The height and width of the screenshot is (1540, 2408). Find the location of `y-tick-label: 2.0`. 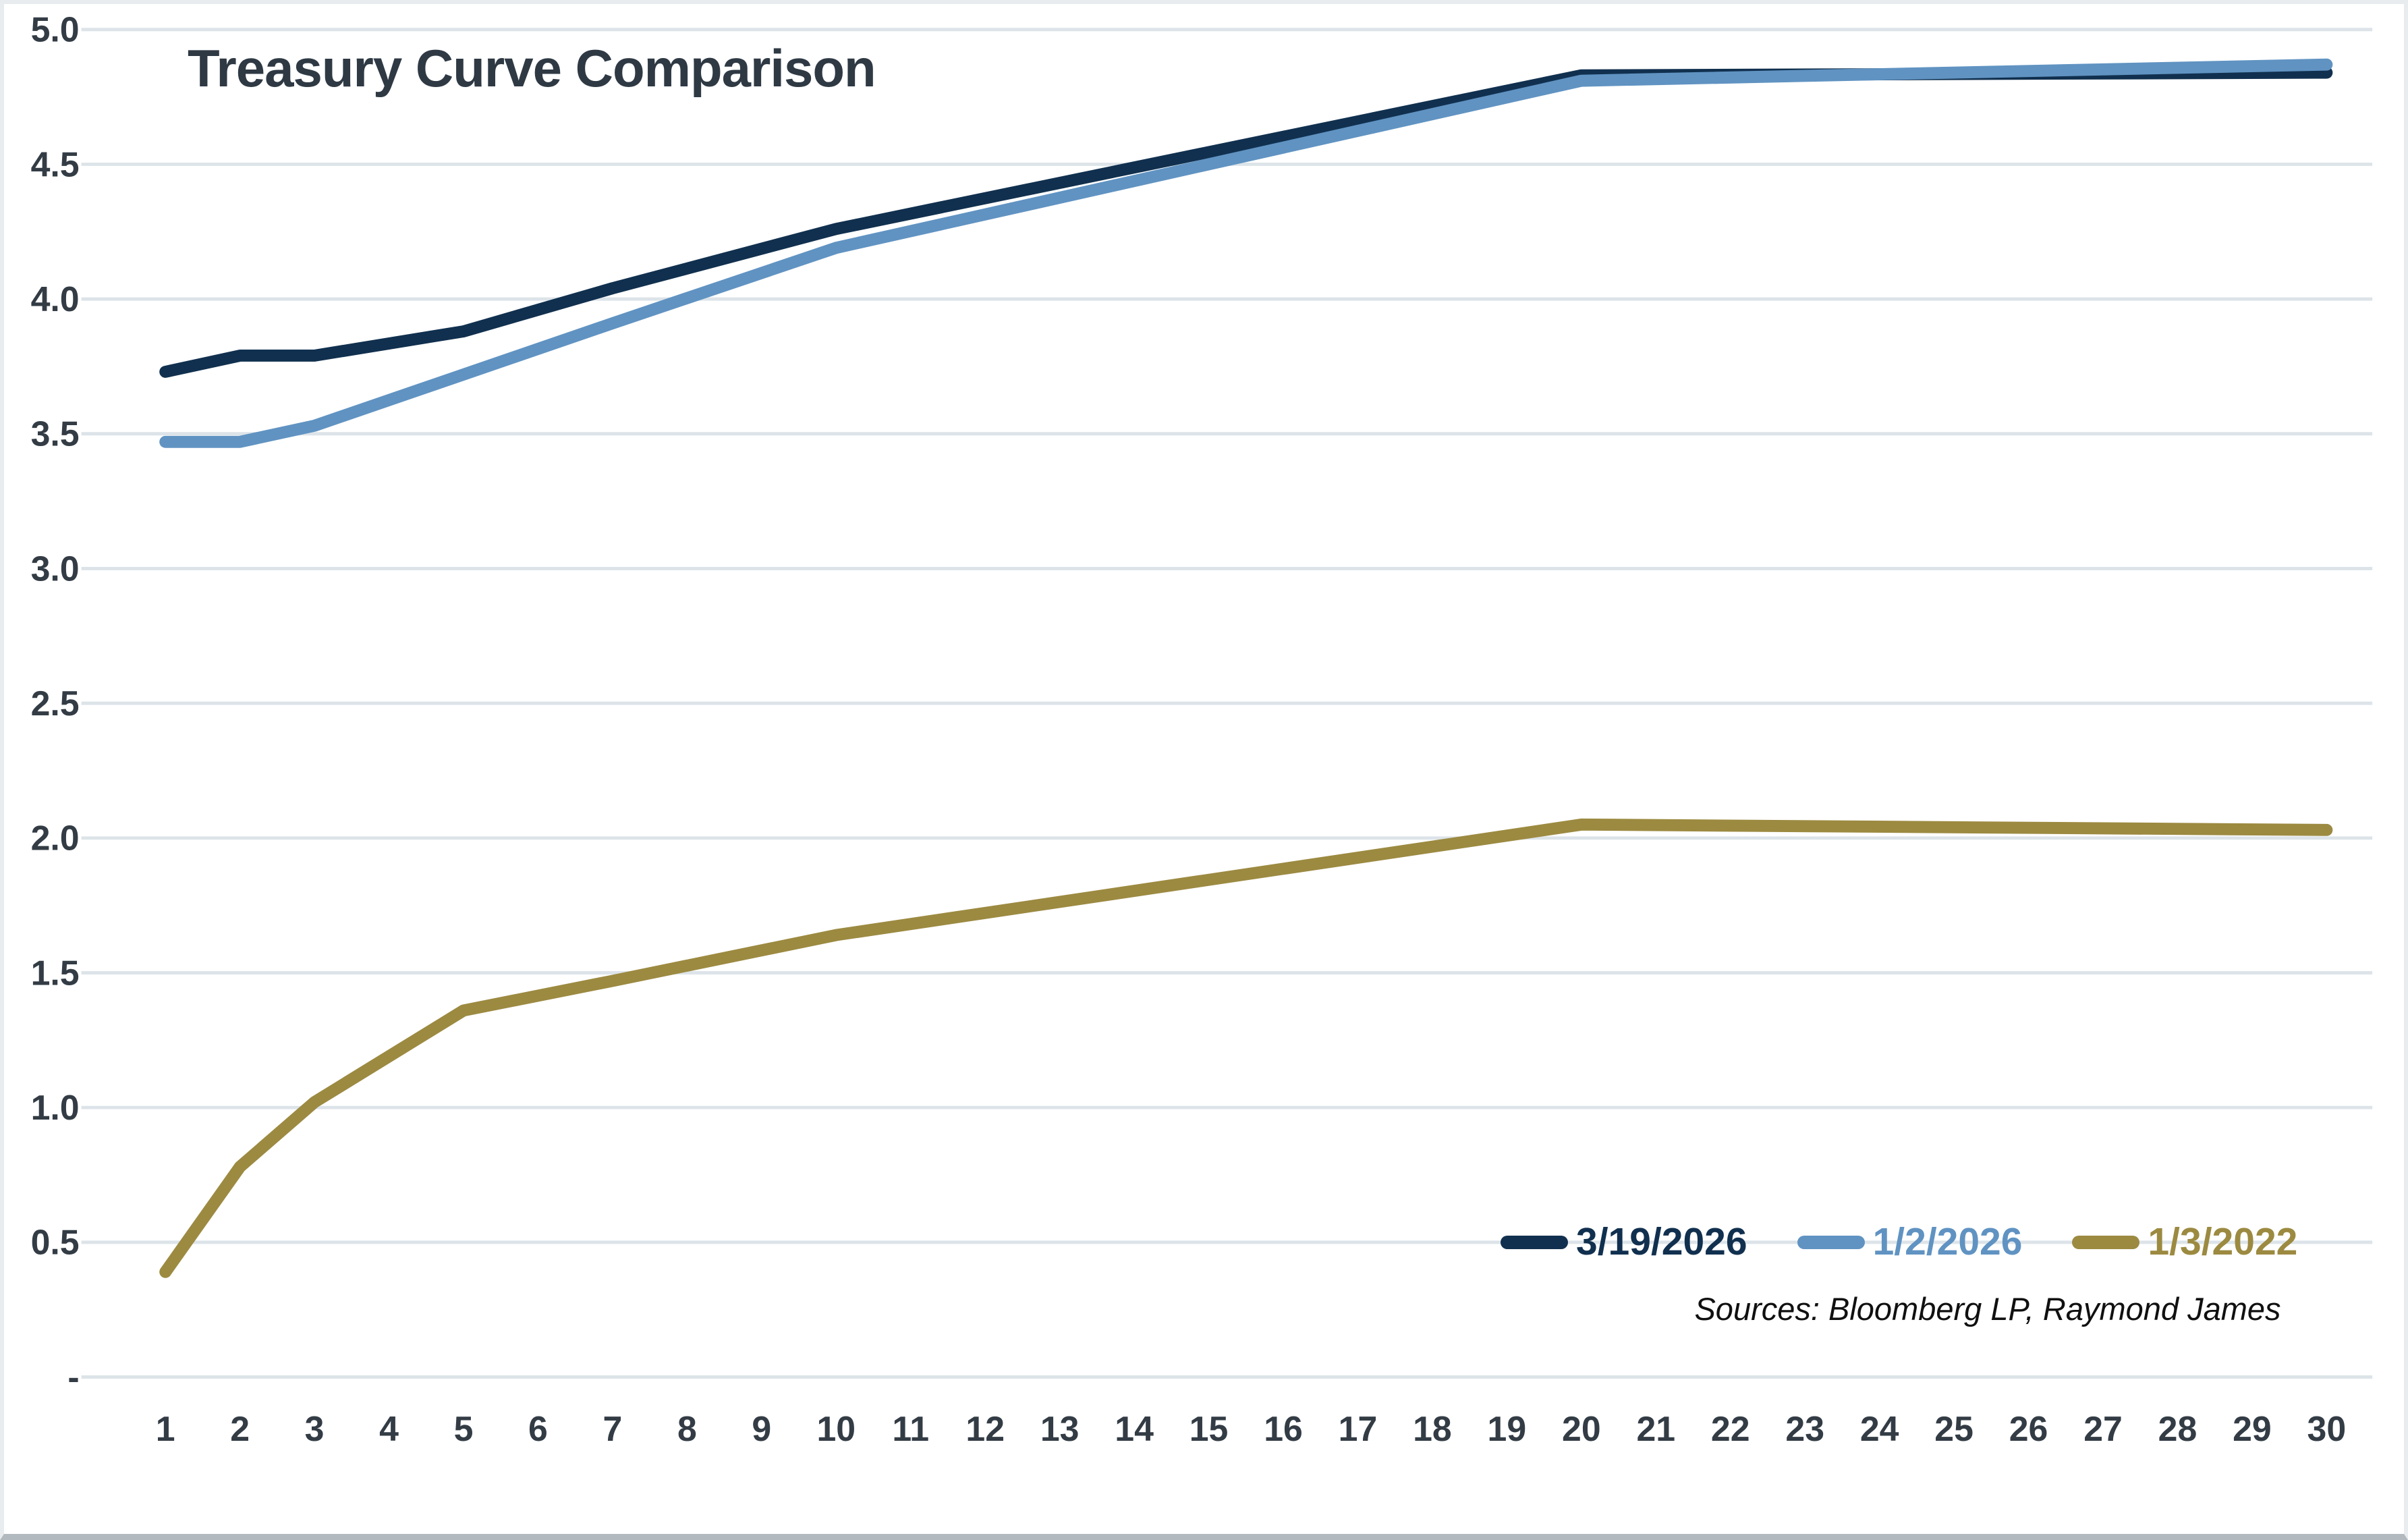

y-tick-label: 2.0 is located at coordinates (55, 838).